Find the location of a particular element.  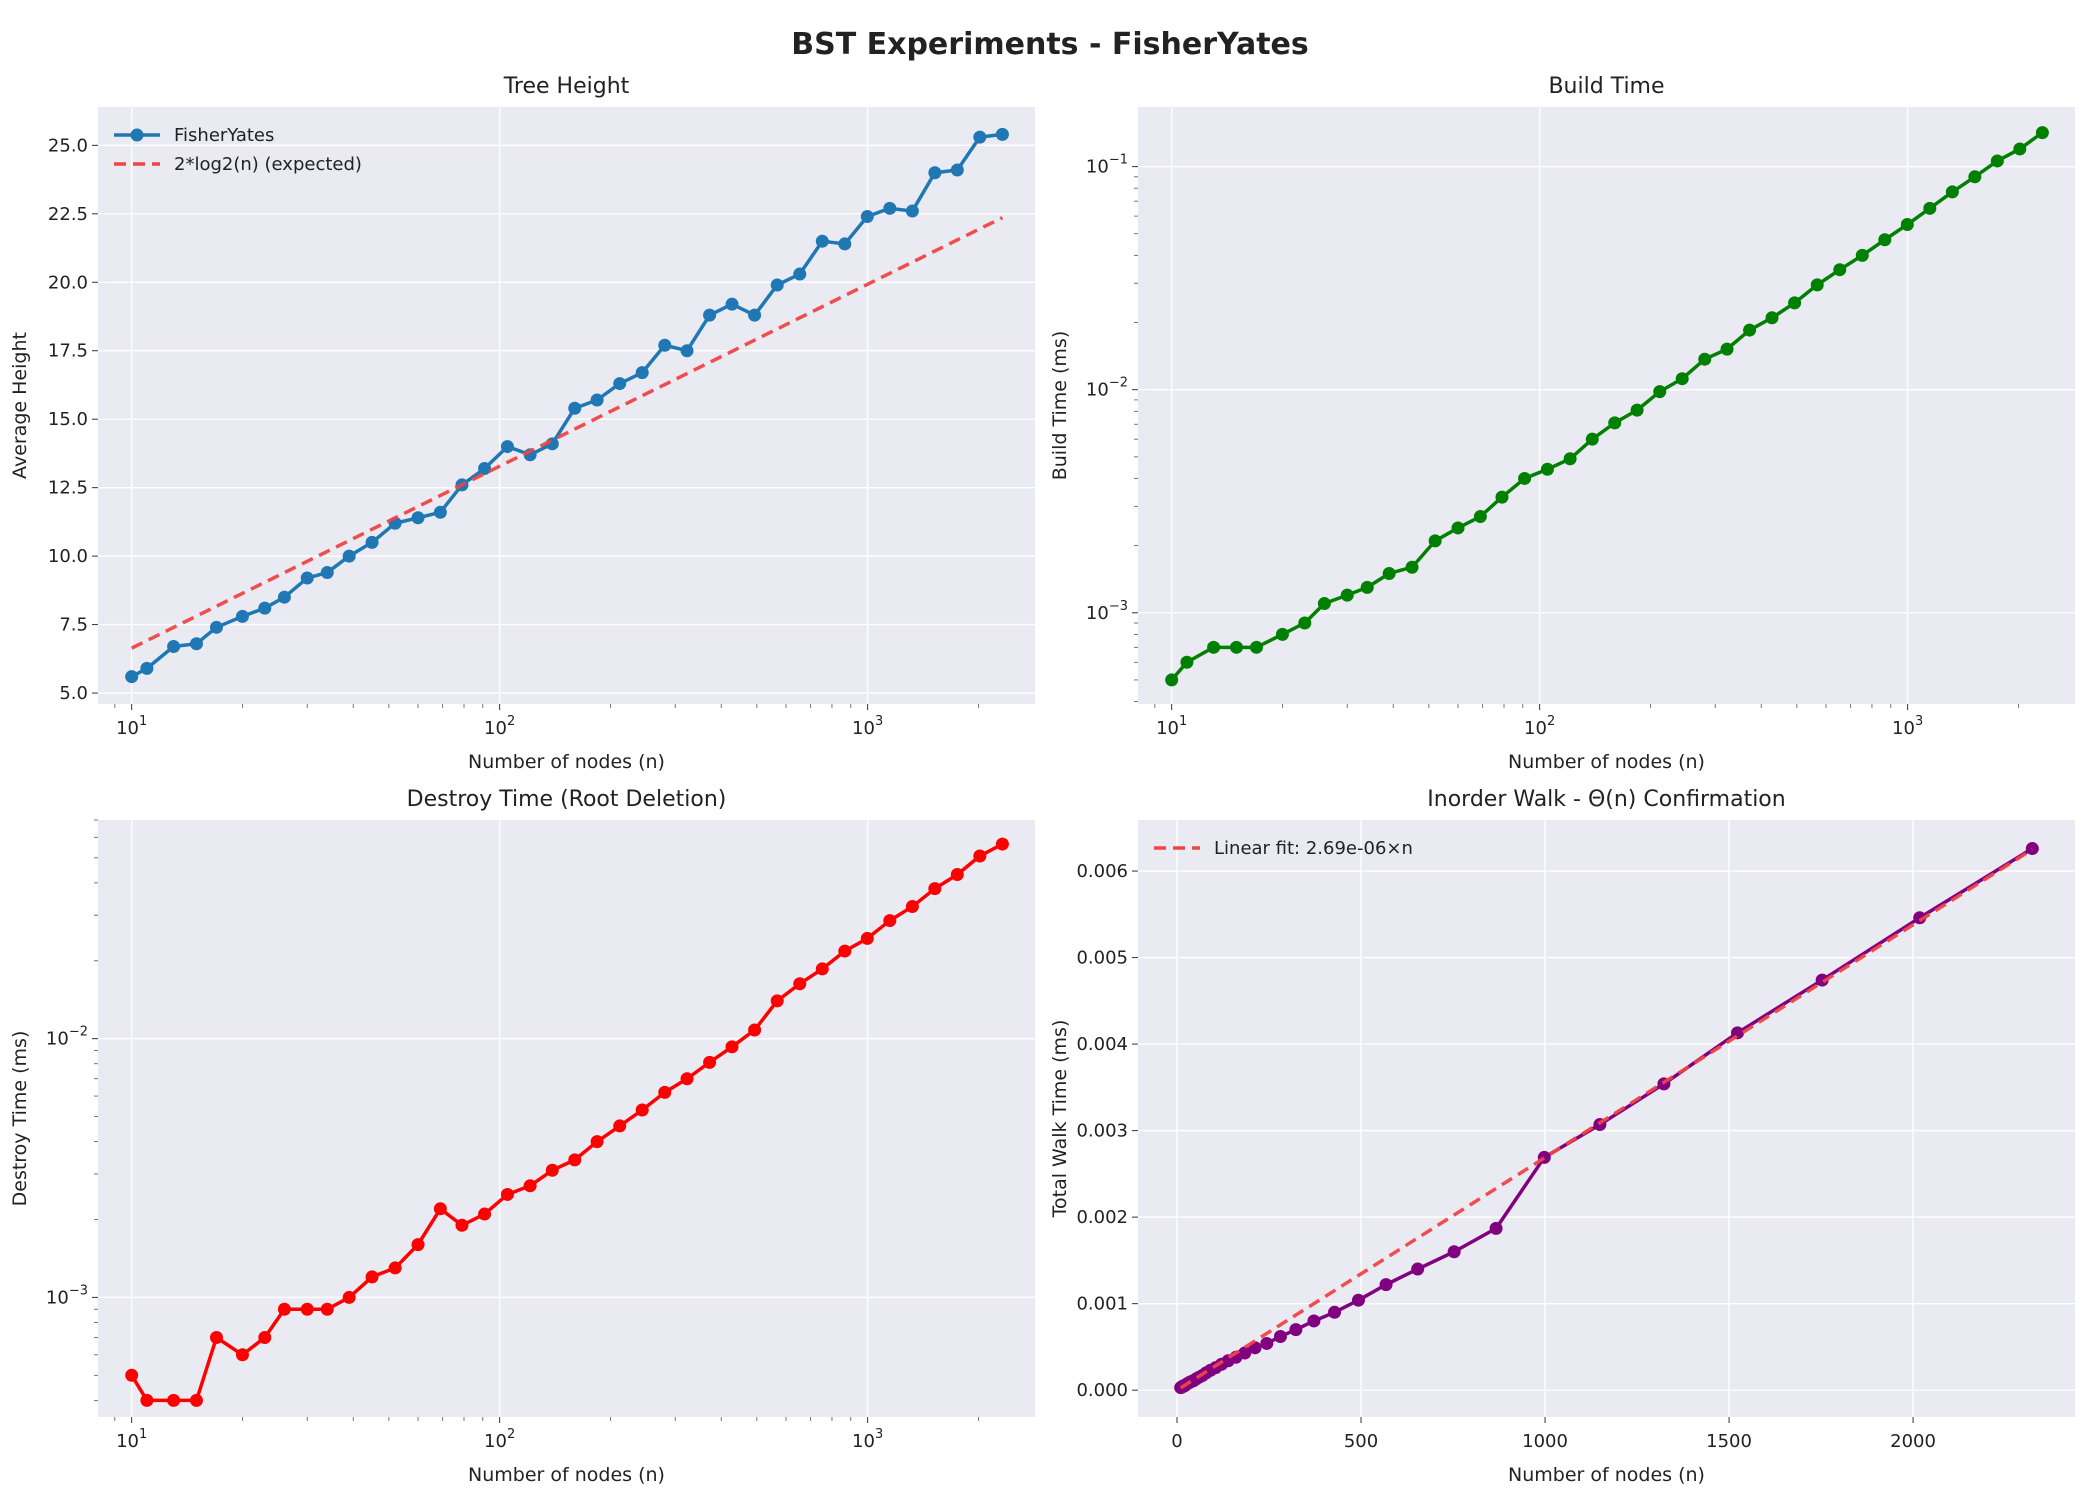

x-axis-label: Number of nodes (n) is located at coordinates (1606, 762).